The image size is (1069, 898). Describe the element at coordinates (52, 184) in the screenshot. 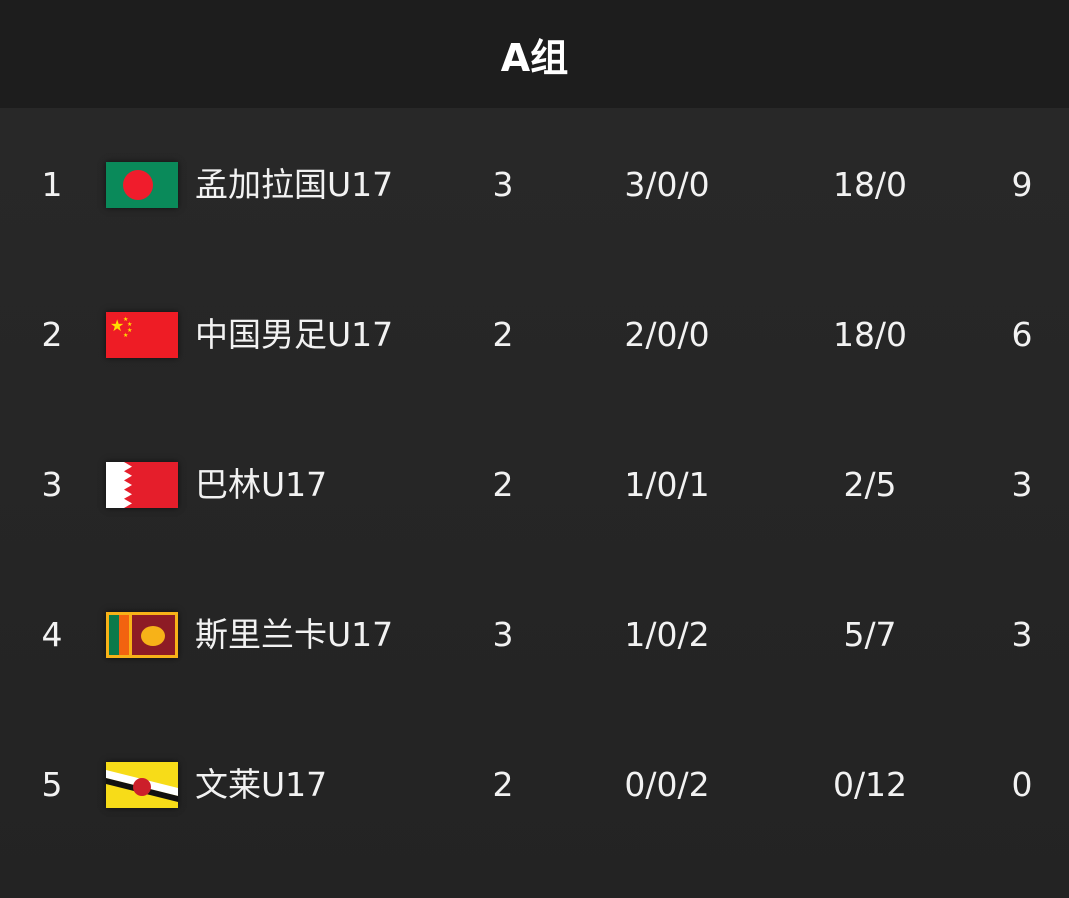

I see `rank: 1` at that location.